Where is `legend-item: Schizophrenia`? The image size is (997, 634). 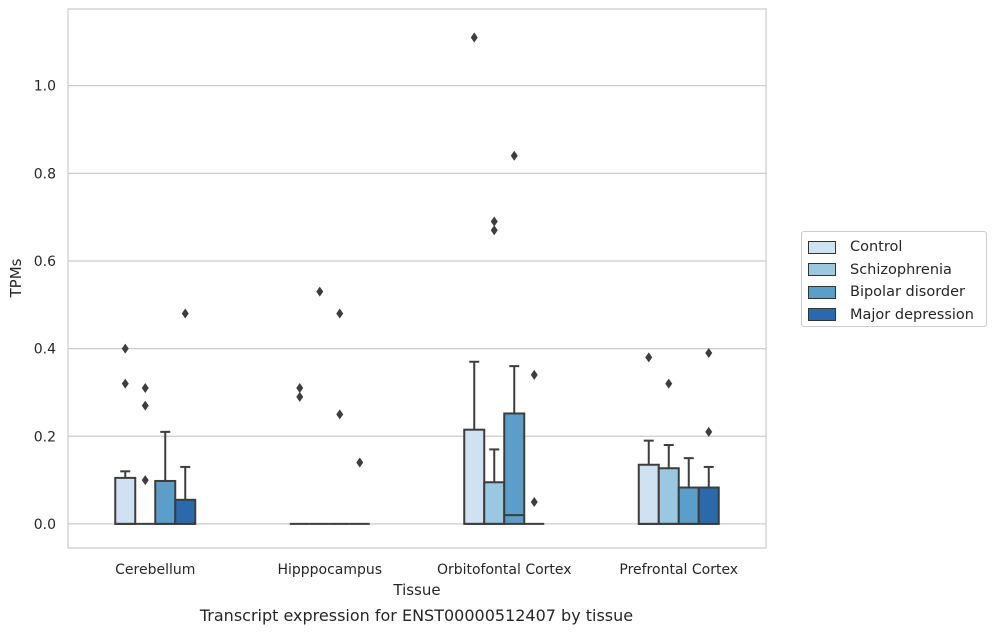 legend-item: Schizophrenia is located at coordinates (897, 270).